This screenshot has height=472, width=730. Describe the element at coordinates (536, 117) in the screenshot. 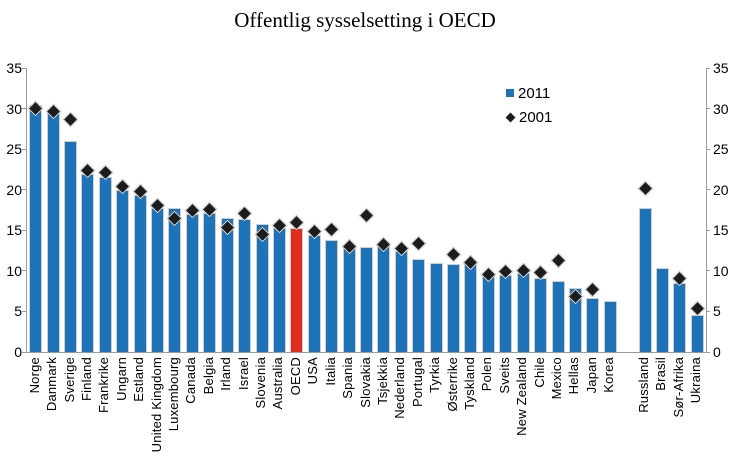

I see `legend-2001-label: 2001` at that location.